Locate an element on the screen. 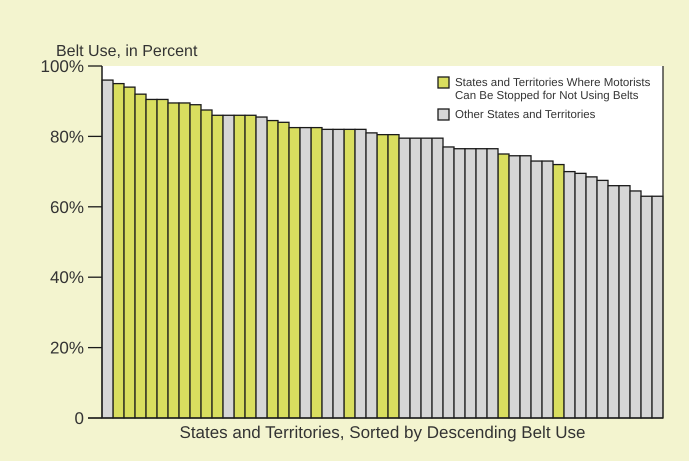 Image resolution: width=689 pixels, height=461 pixels. y-tick-label: 40% is located at coordinates (67, 278).